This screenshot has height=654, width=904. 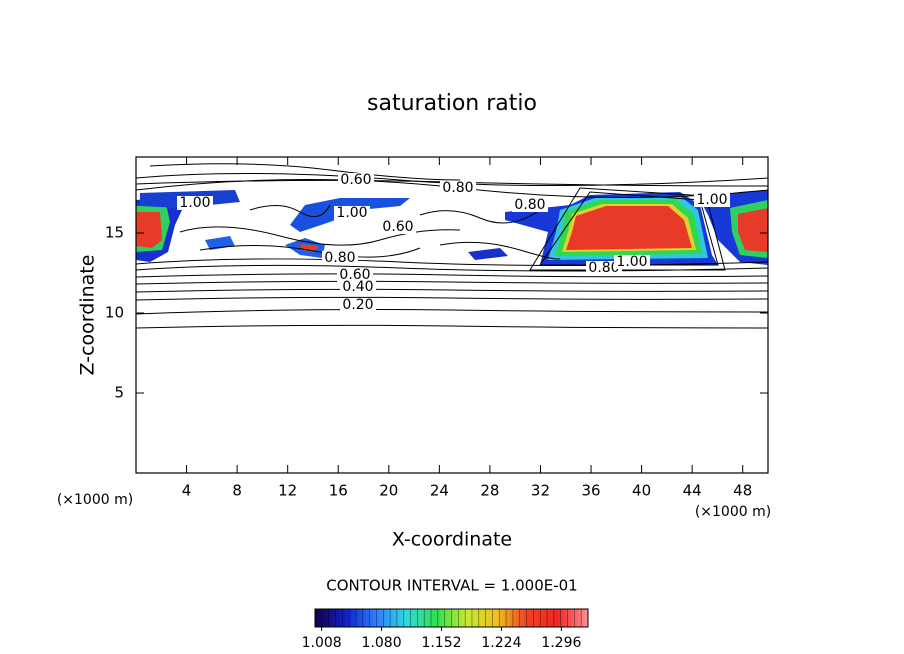 I want to click on y-axis-label: Z-coordinate, so click(x=88, y=315).